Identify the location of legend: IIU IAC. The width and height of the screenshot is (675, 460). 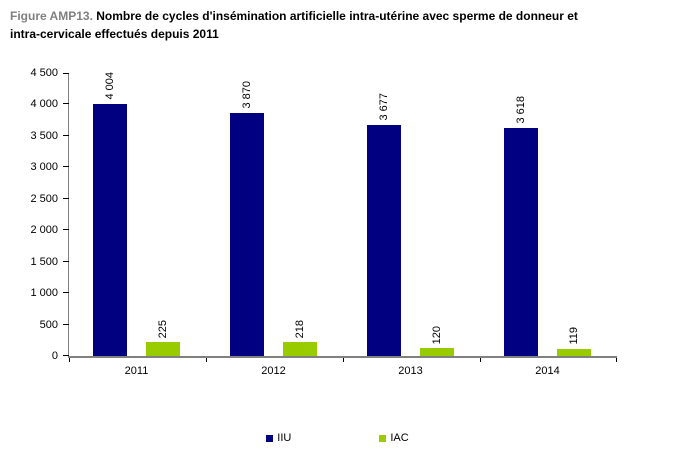
(337, 438).